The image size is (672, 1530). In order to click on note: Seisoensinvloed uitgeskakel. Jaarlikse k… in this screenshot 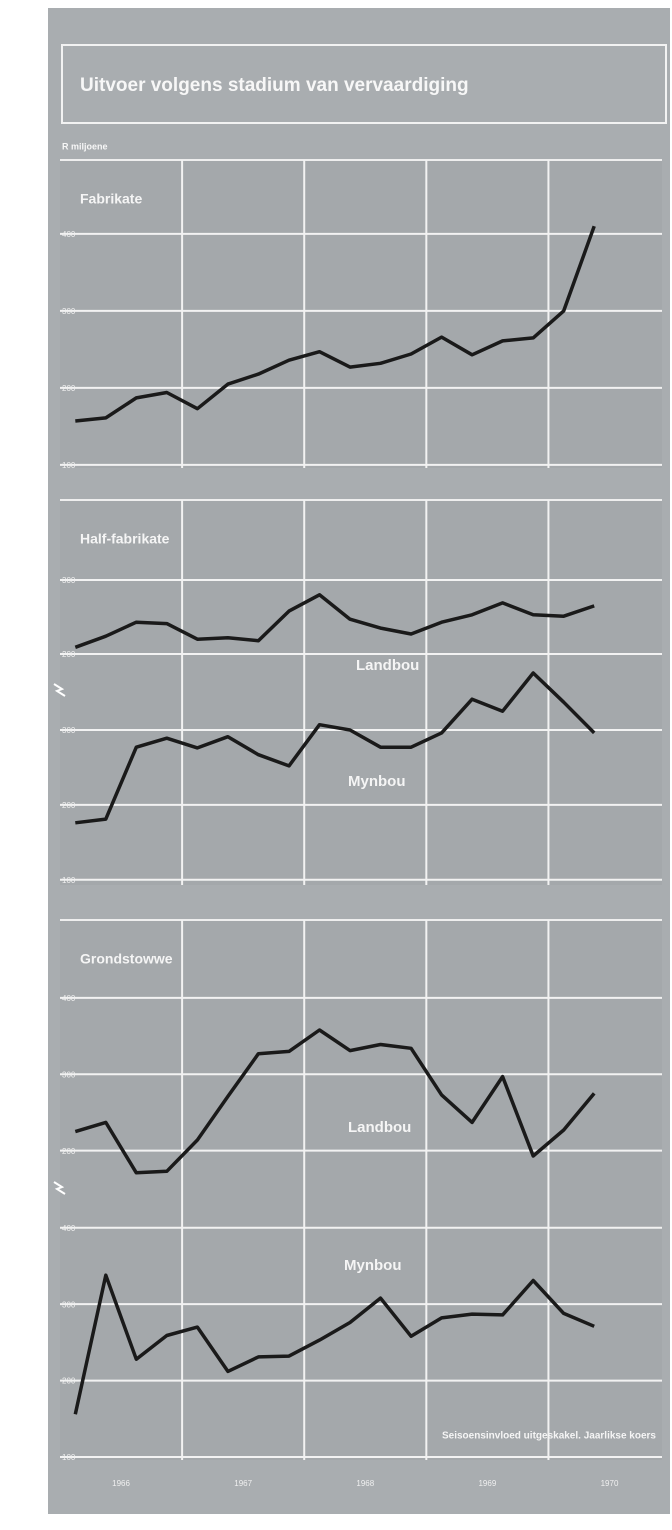, I will do `click(549, 1436)`.